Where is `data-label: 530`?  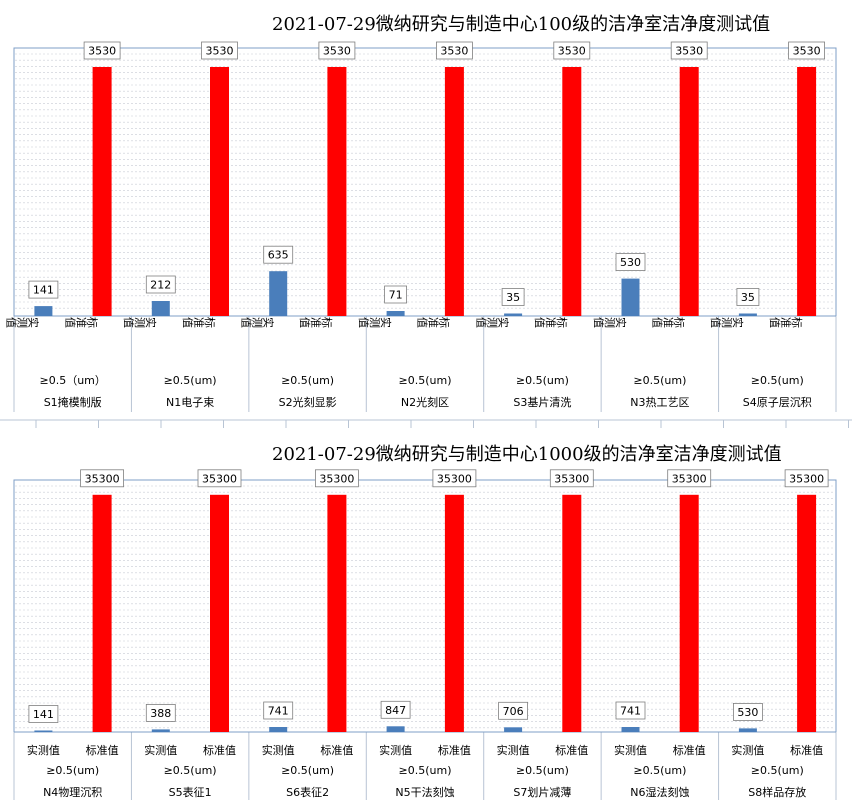 data-label: 530 is located at coordinates (630, 262).